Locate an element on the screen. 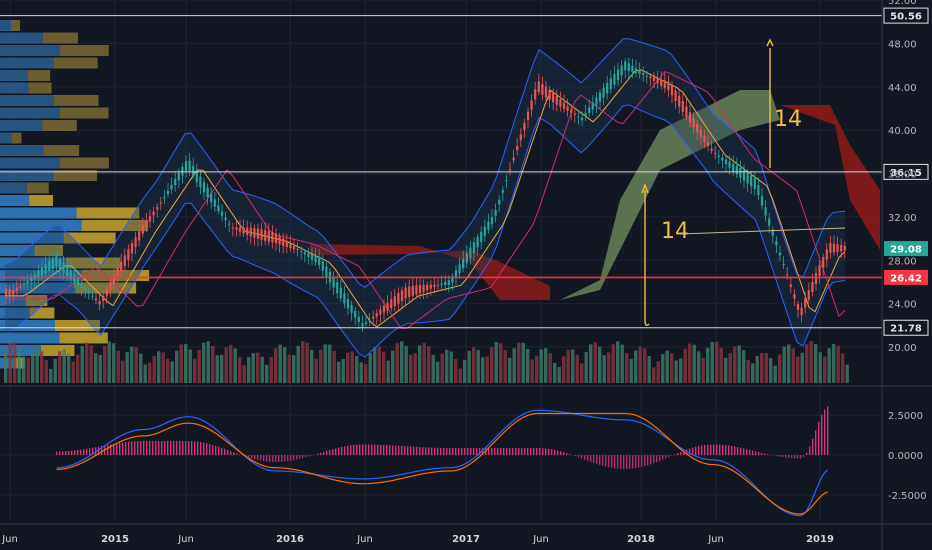 The image size is (932, 550). y-tick-label: 24.00 is located at coordinates (902, 305).